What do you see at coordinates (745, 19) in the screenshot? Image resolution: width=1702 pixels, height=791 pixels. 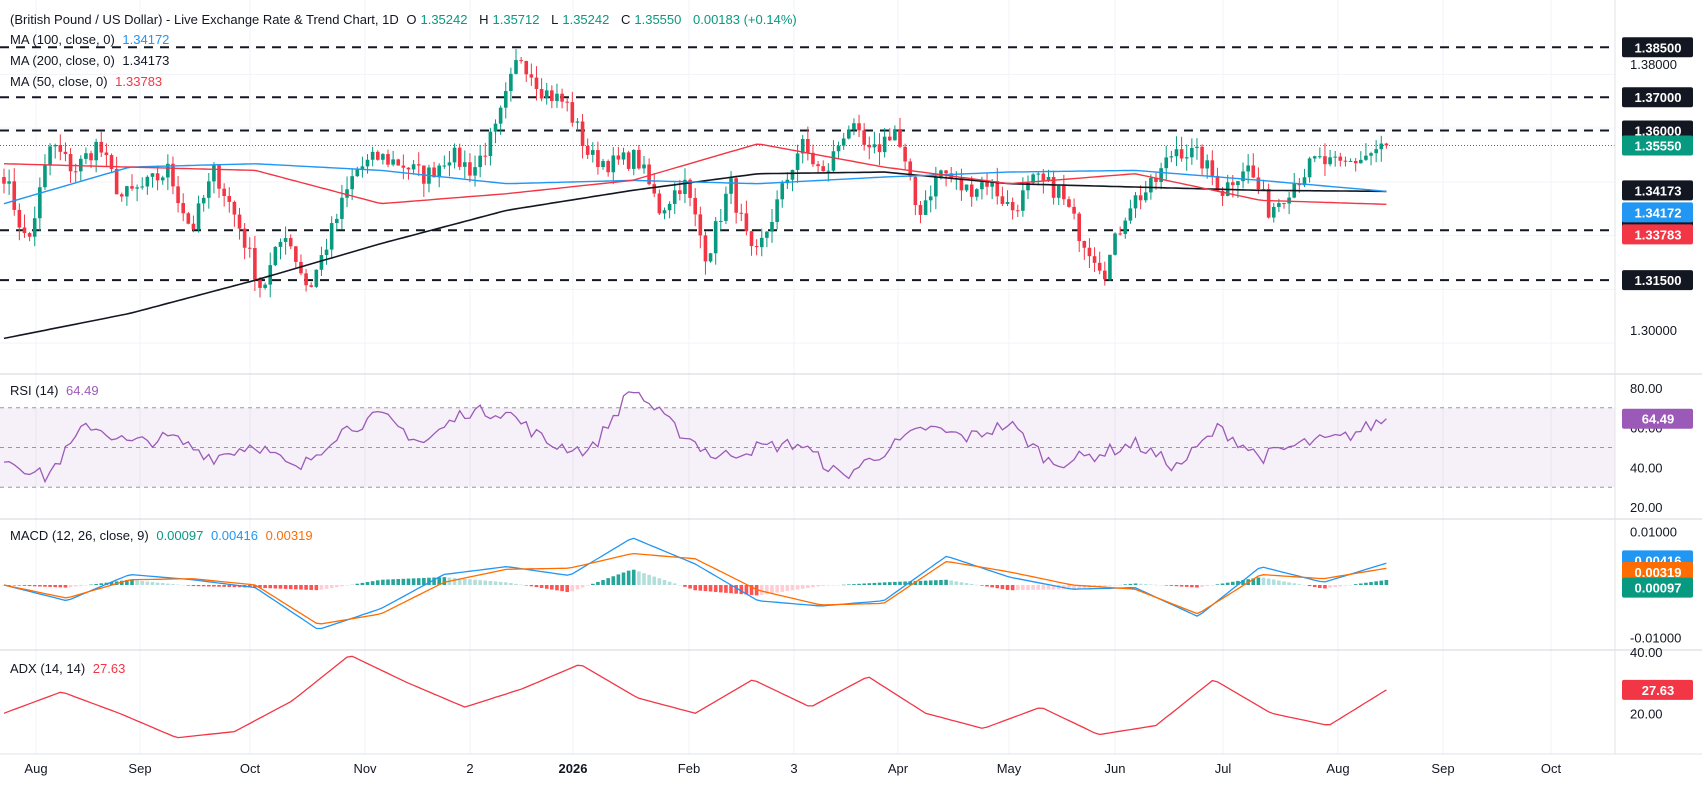 I see `ohlc-change: 0.00183 (+0.14%)` at bounding box center [745, 19].